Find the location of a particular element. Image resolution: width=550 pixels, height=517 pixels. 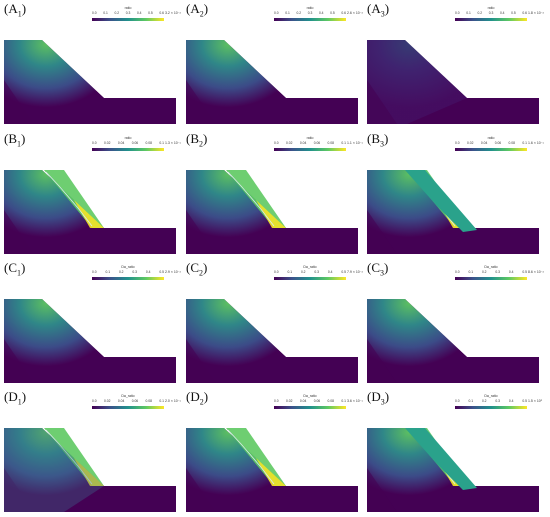

panel-label: (D2) is located at coordinates (197, 398).